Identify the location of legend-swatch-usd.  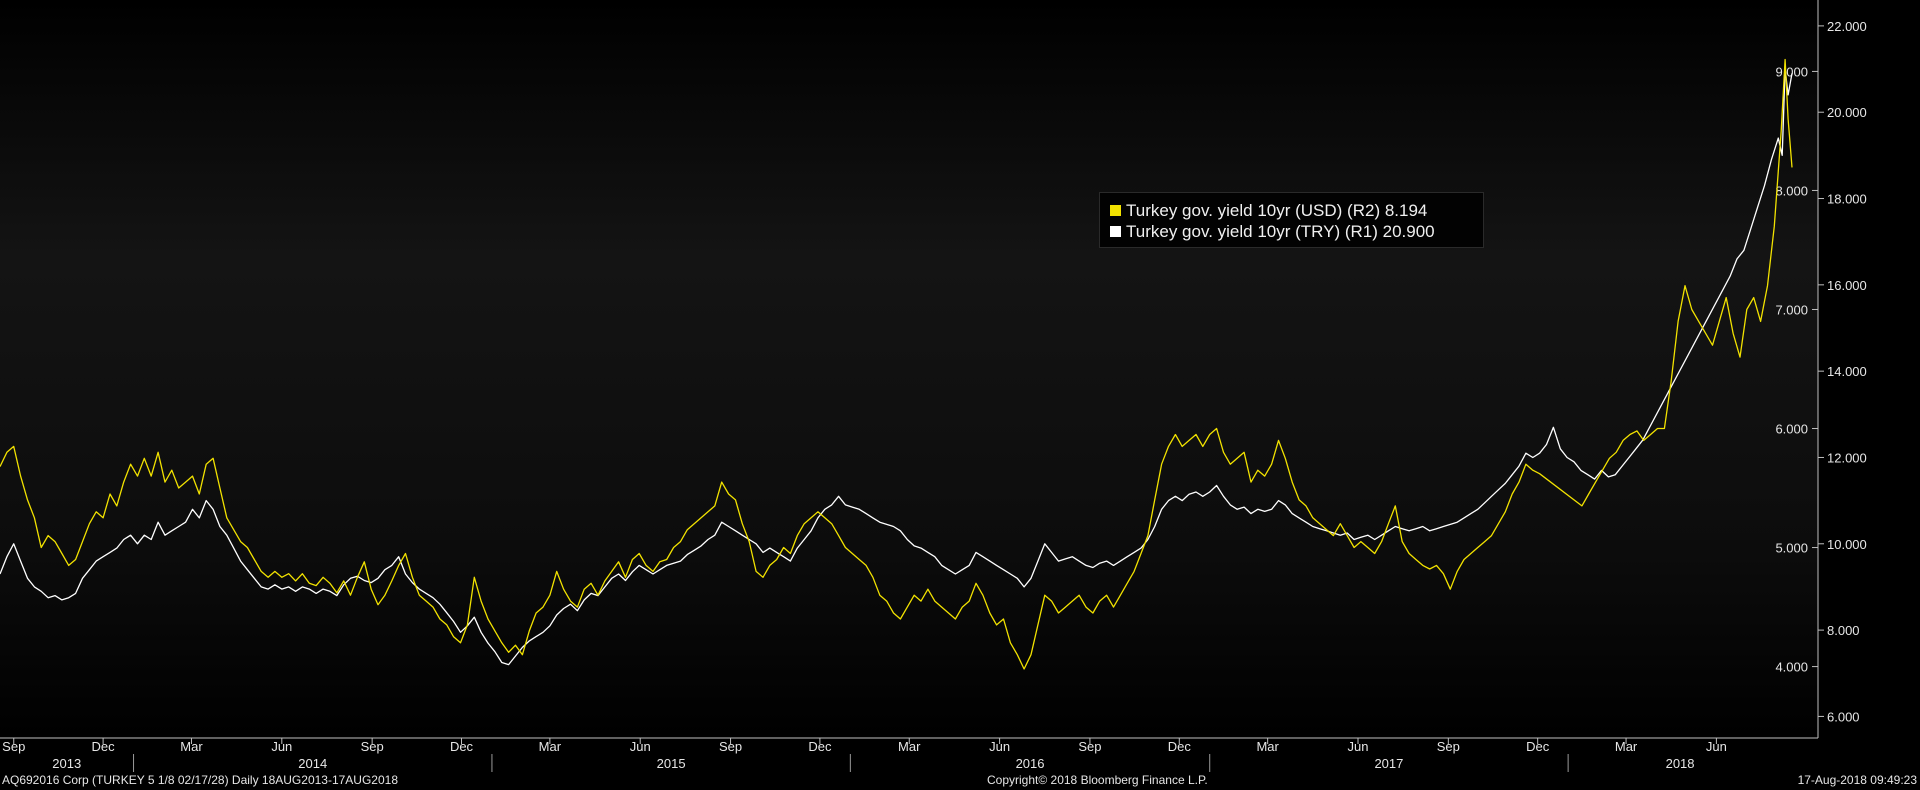
(1115, 210).